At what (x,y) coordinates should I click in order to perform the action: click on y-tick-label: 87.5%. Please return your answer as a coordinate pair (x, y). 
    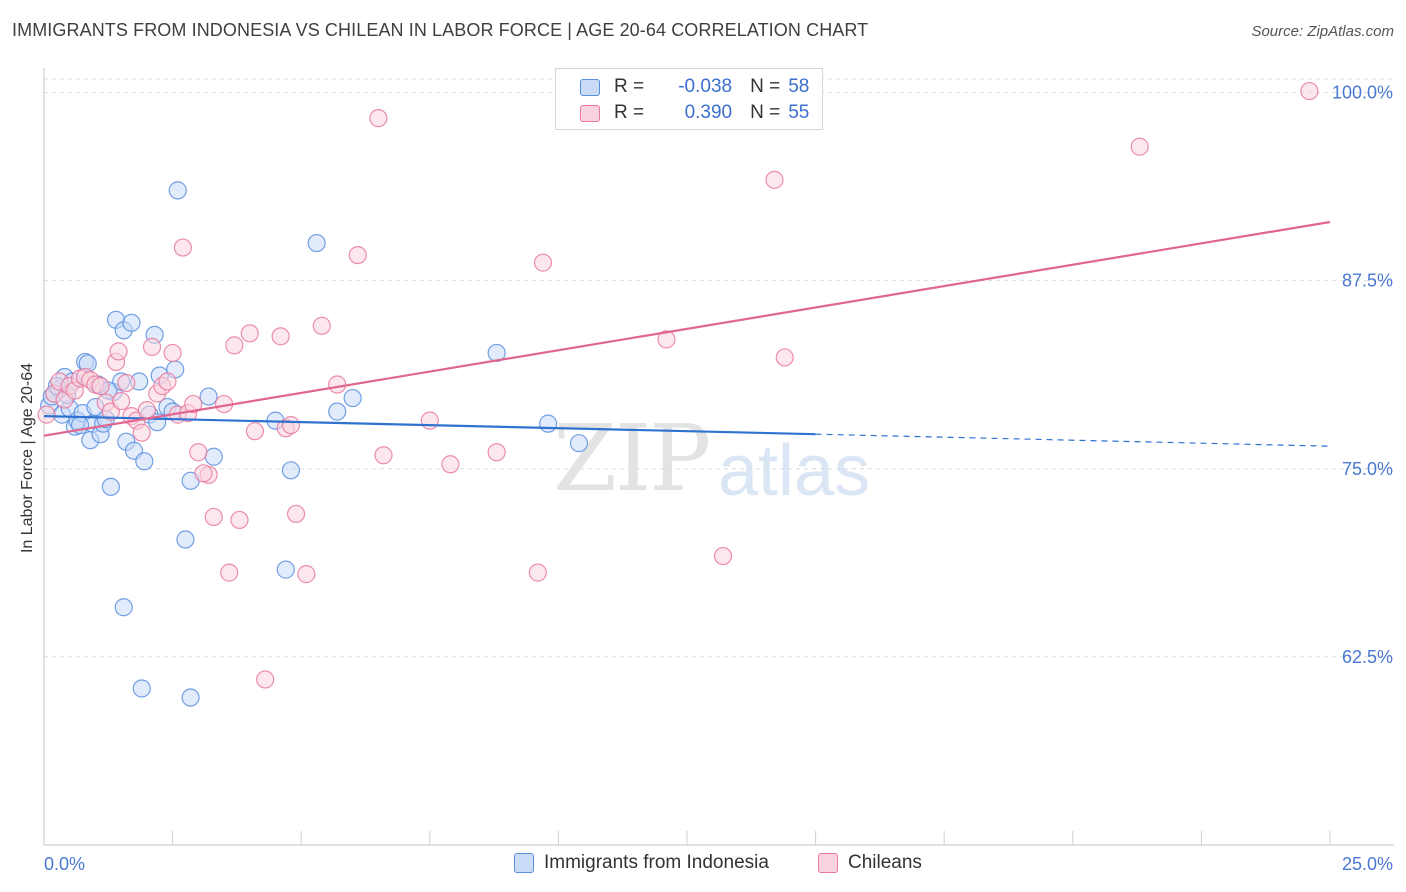
    Looking at the image, I should click on (1367, 281).